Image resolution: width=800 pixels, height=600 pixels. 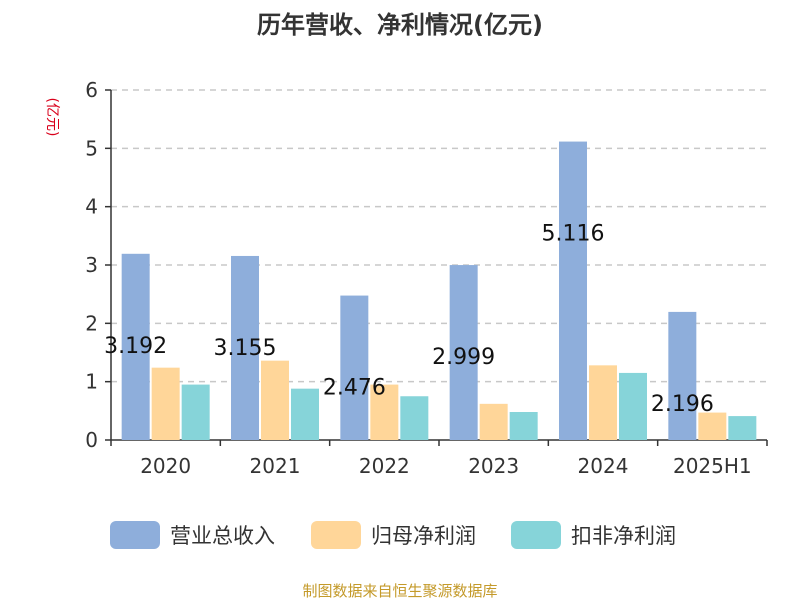 I want to click on legend-label: 扣非净利润, so click(x=623, y=536).